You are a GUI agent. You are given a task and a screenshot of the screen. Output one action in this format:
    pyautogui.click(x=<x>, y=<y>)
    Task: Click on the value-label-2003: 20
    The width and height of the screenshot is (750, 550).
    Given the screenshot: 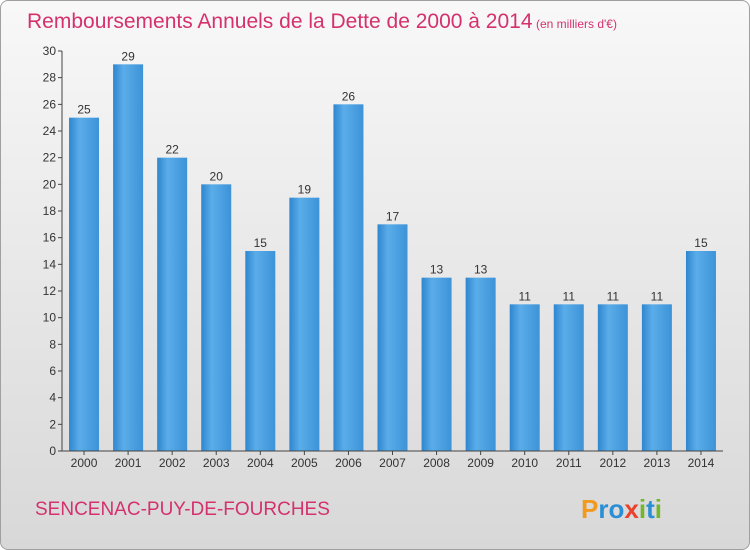 What is the action you would take?
    pyautogui.click(x=217, y=176)
    